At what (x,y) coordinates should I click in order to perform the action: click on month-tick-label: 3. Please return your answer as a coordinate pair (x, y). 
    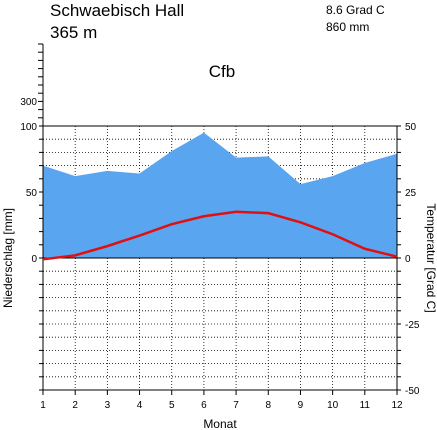
    Looking at the image, I should click on (108, 405).